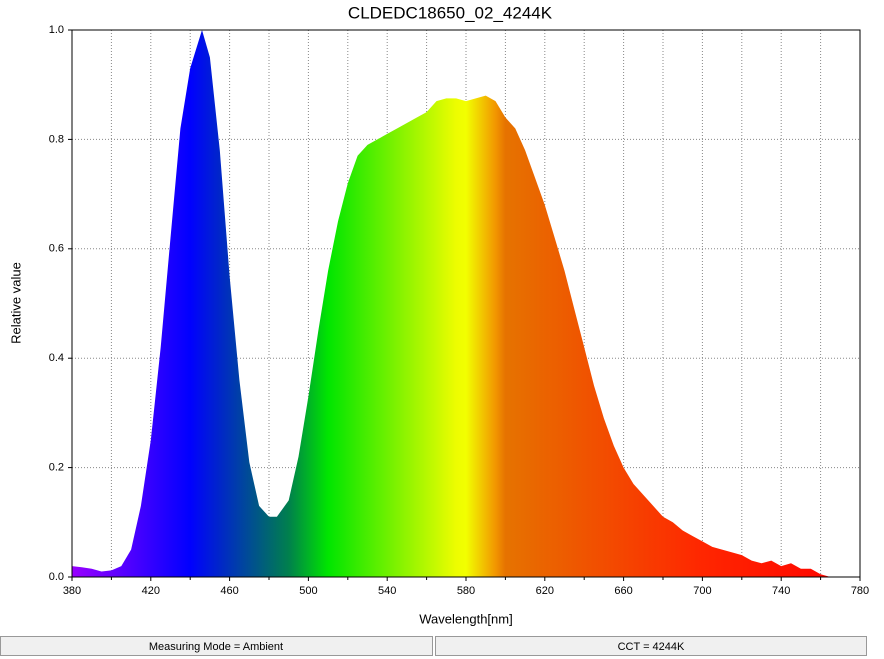  What do you see at coordinates (56, 30) in the screenshot?
I see `y-tick-label: 1.0` at bounding box center [56, 30].